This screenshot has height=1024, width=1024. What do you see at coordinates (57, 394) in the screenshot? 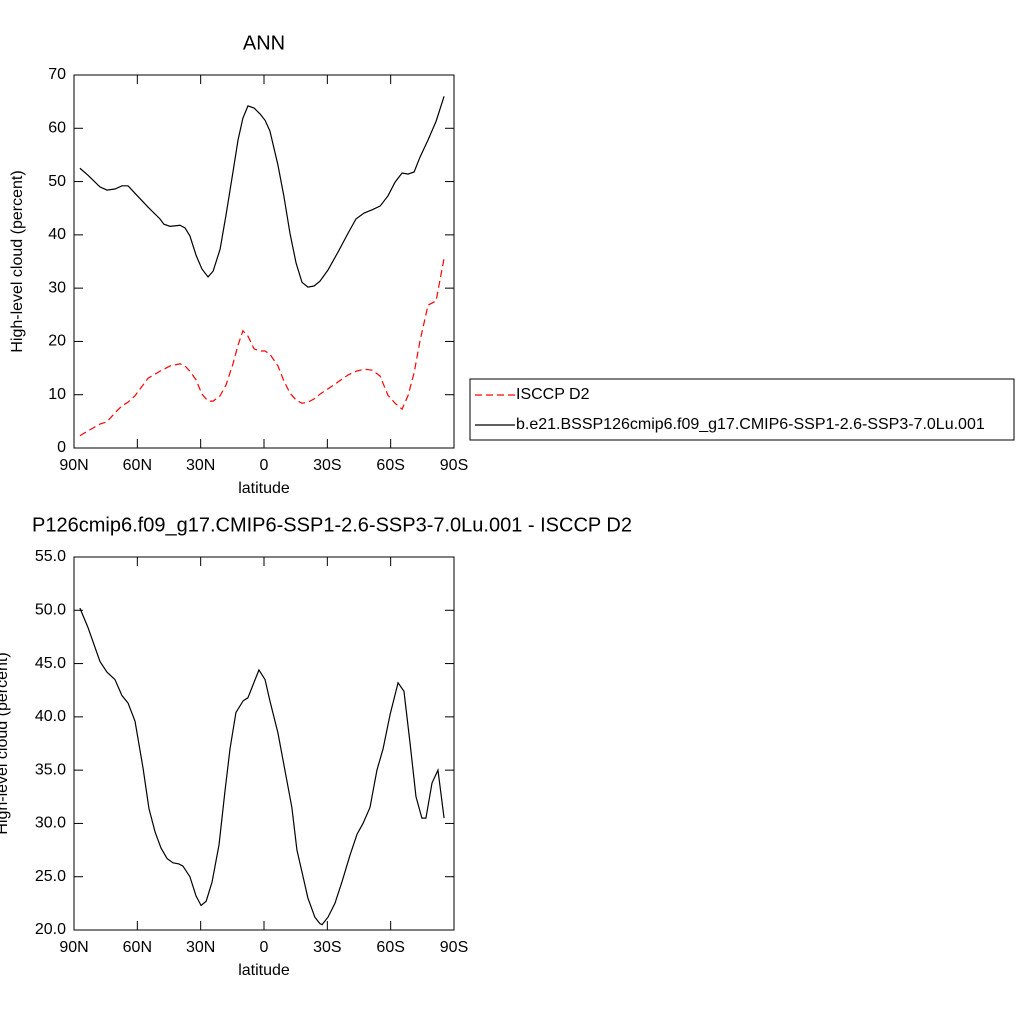
I see `y-tick-label: 10` at bounding box center [57, 394].